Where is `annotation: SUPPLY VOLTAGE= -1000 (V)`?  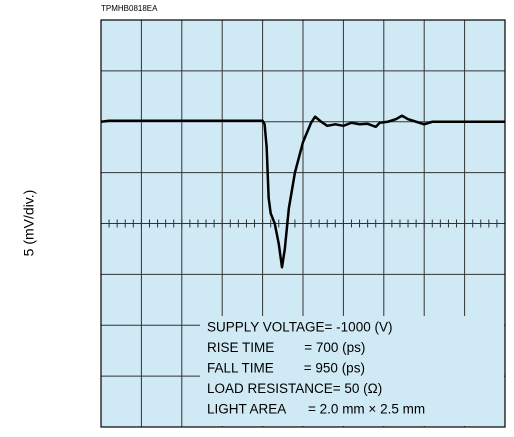
annotation: SUPPLY VOLTAGE= -1000 (V) is located at coordinates (299, 327).